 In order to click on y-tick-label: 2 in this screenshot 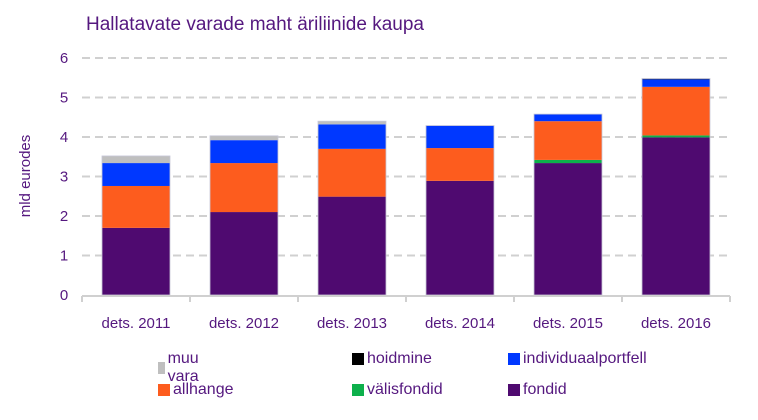, I will do `click(64, 216)`.